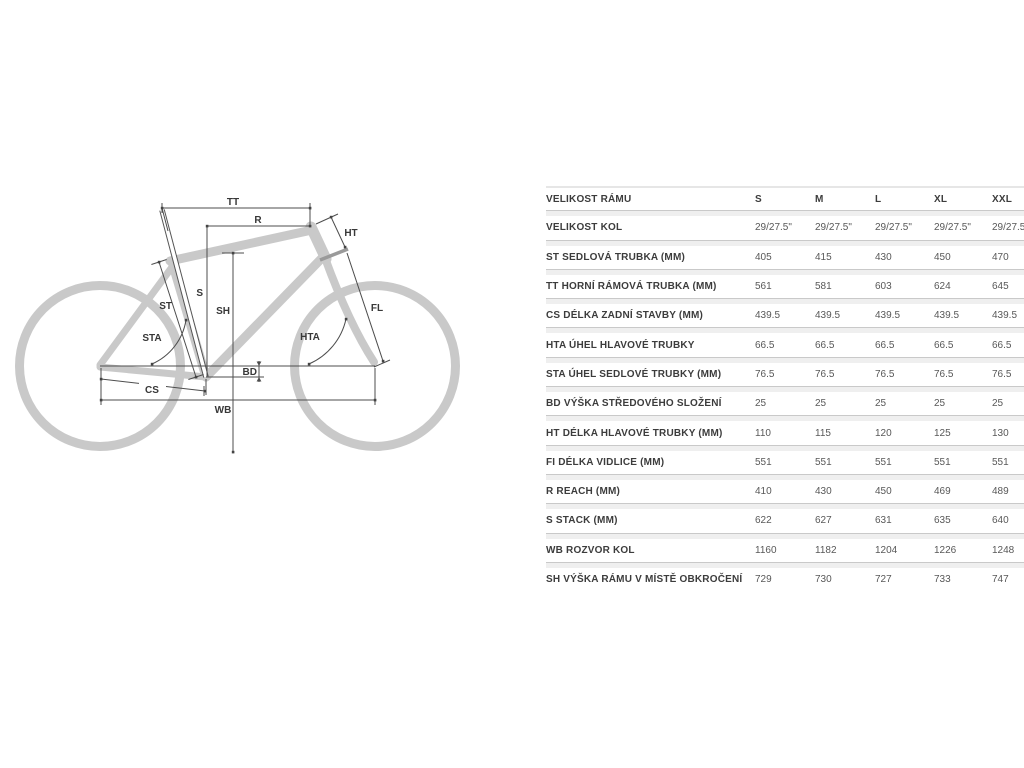 The width and height of the screenshot is (1024, 768). I want to click on row-value-xxl: 66.5, so click(1008, 347).